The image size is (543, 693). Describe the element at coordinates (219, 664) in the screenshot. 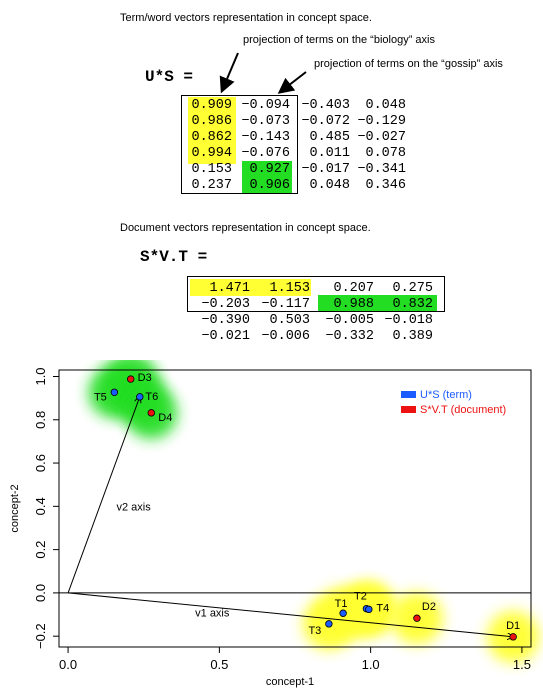

I see `x-tick-label: 0.5` at that location.